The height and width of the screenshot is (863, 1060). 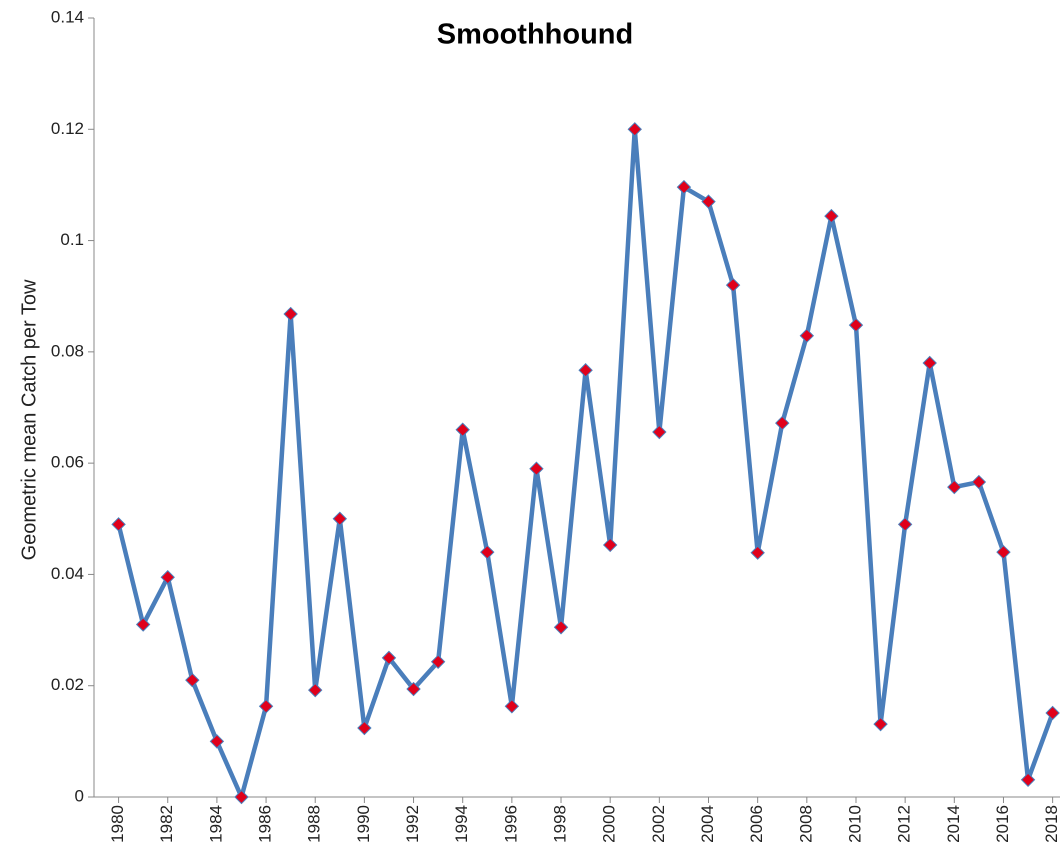 What do you see at coordinates (363, 824) in the screenshot?
I see `x-tick-label: 1990` at bounding box center [363, 824].